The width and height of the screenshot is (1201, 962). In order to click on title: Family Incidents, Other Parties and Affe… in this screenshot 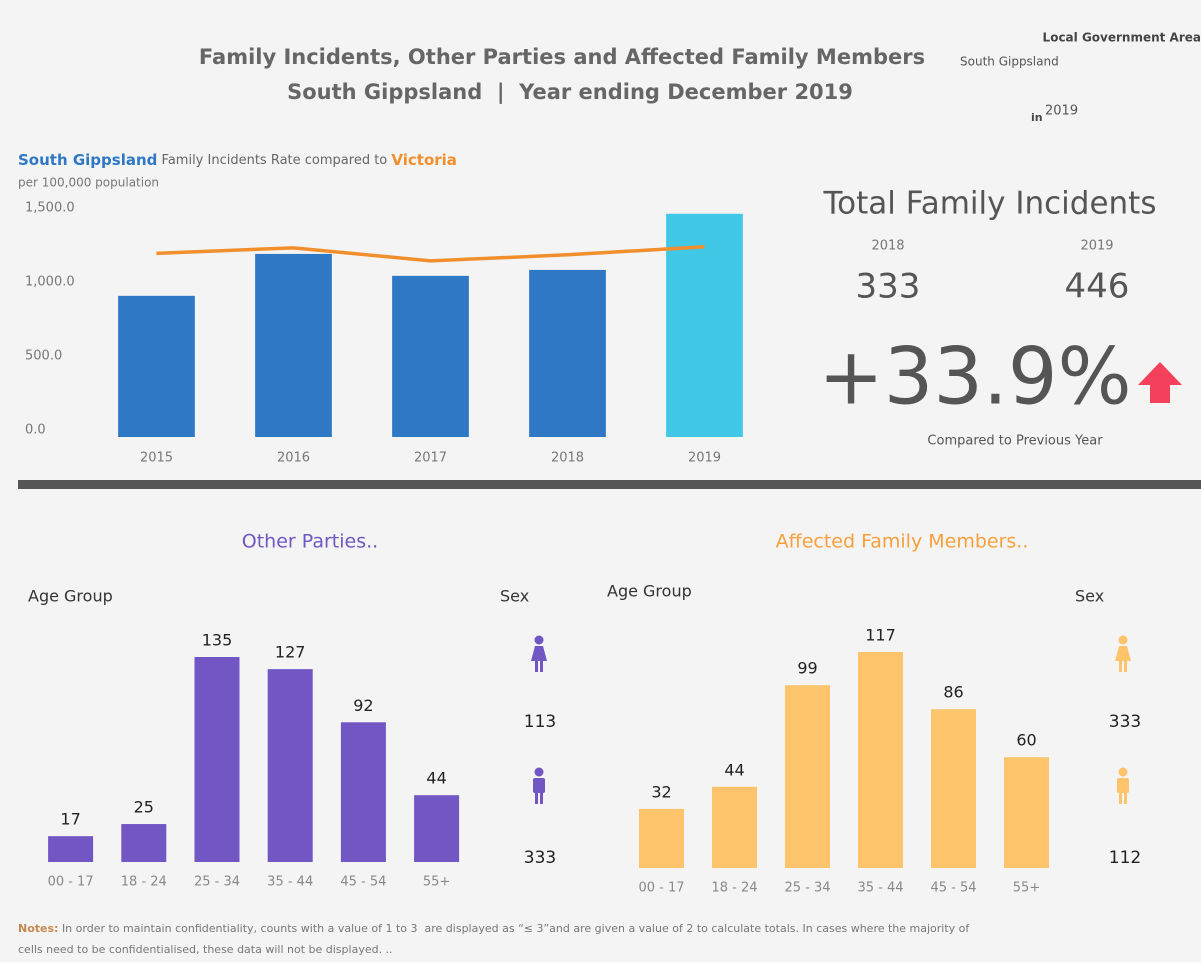, I will do `click(562, 57)`.